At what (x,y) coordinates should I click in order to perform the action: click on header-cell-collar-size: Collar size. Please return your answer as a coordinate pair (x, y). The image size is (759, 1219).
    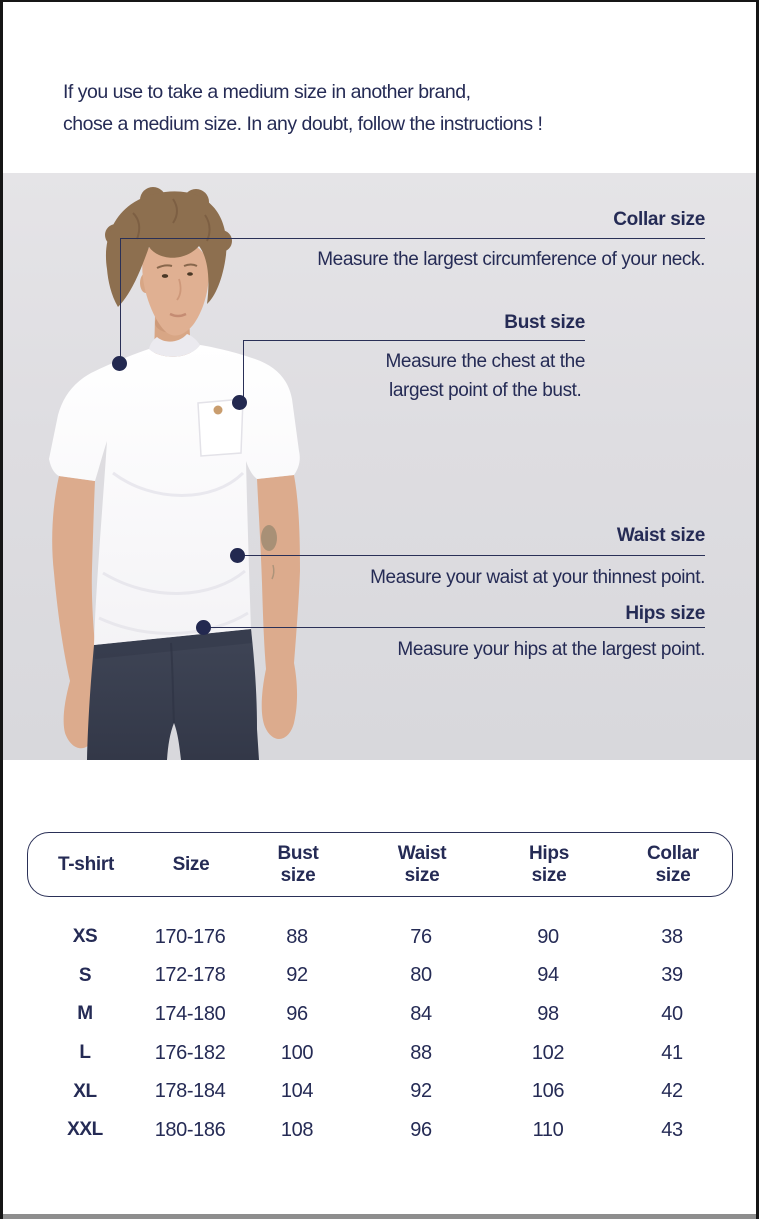
    Looking at the image, I should click on (673, 864).